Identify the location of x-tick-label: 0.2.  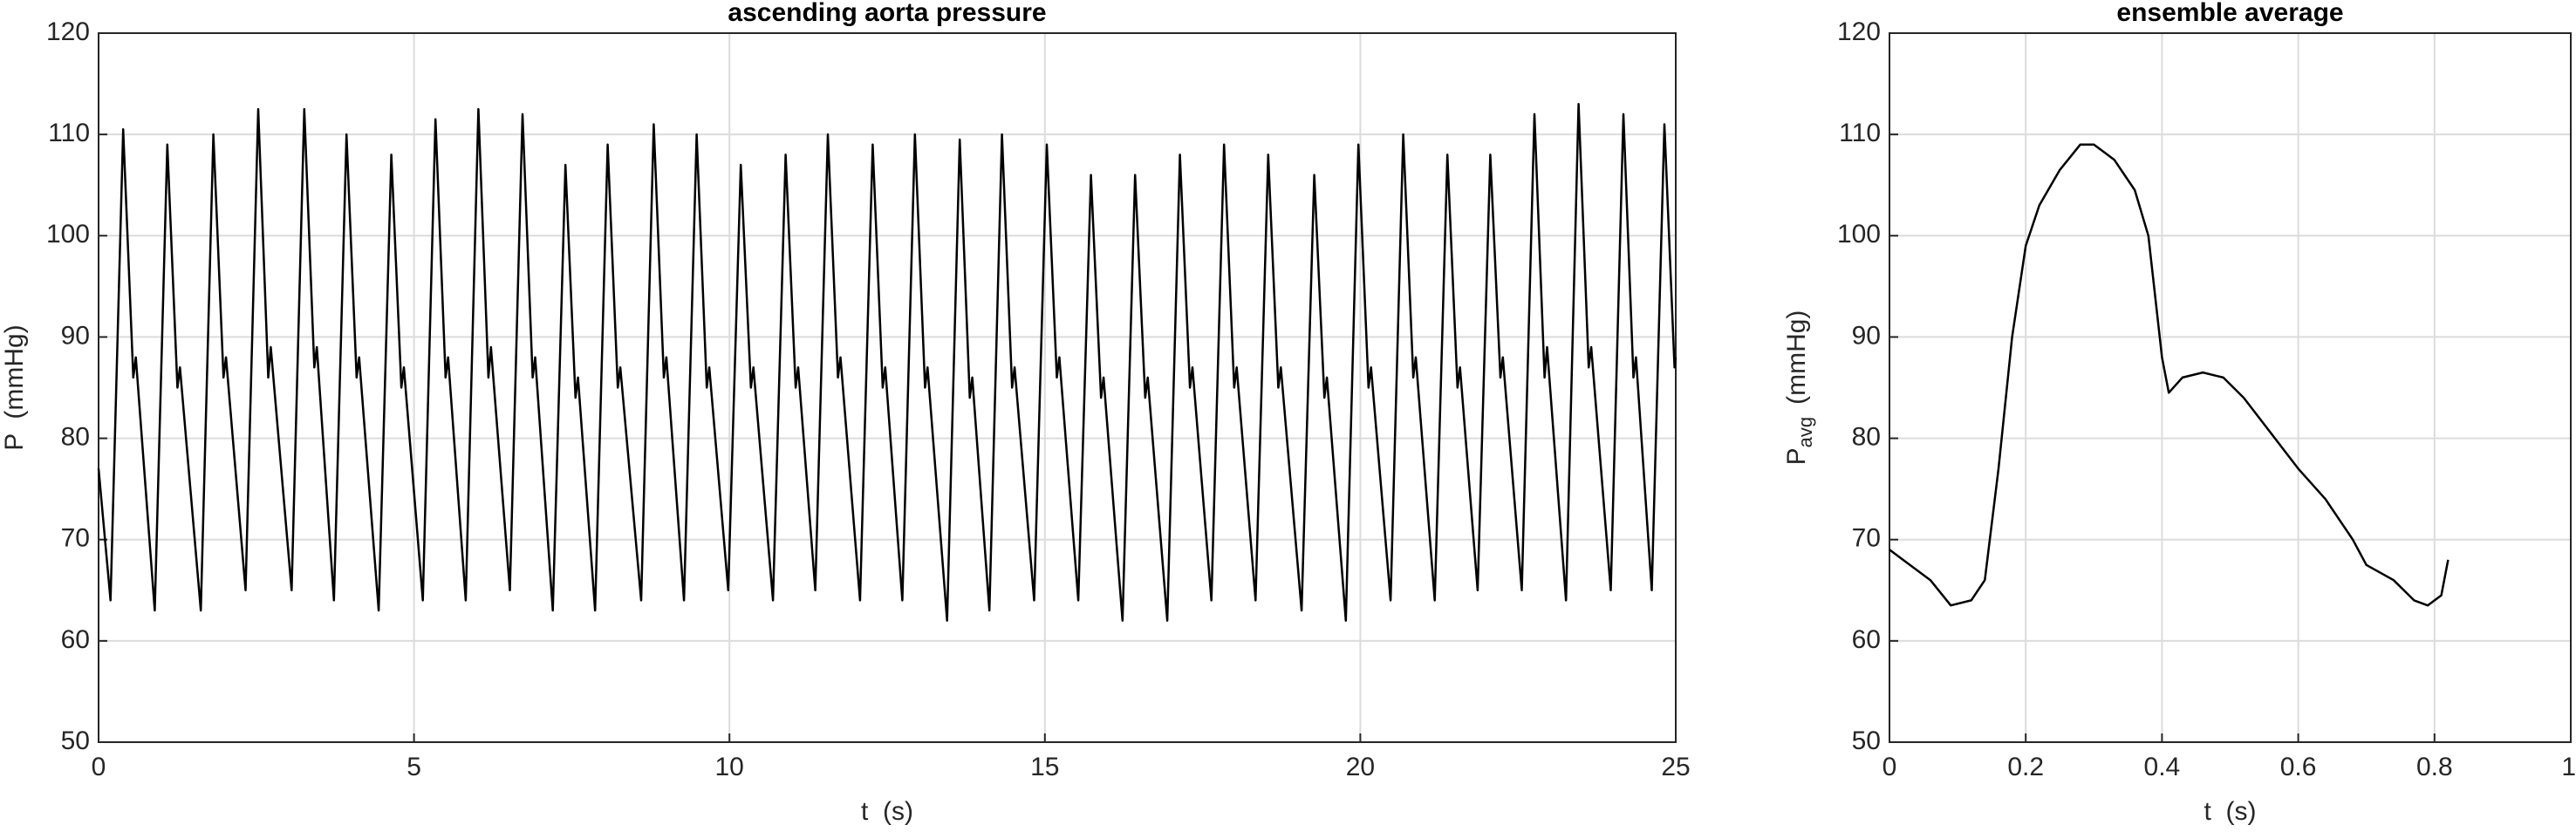
(2025, 767).